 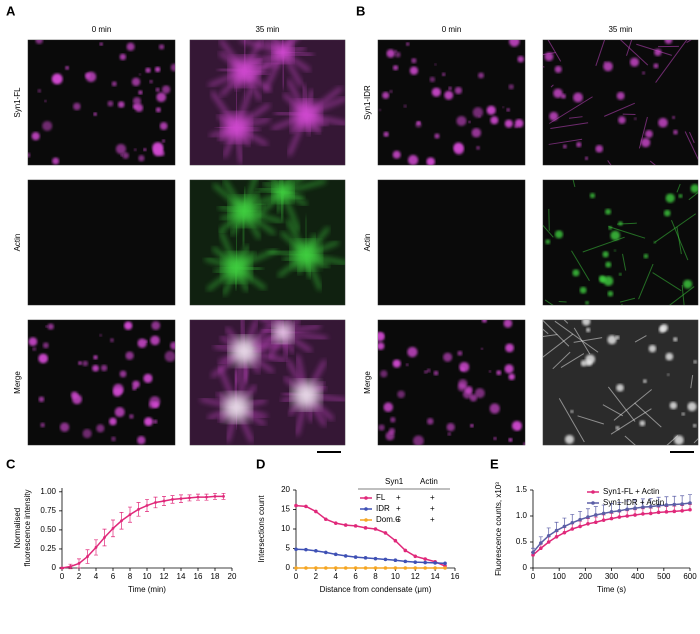 I want to click on x-tick-label: 600, so click(x=690, y=576).